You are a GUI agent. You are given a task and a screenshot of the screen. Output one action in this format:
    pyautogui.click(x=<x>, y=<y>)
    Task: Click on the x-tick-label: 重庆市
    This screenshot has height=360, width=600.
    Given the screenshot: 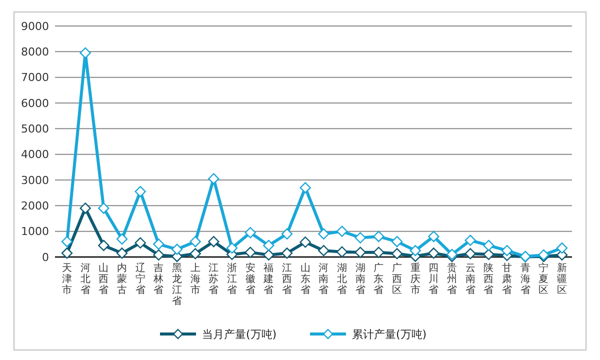 What is the action you would take?
    pyautogui.click(x=415, y=279)
    